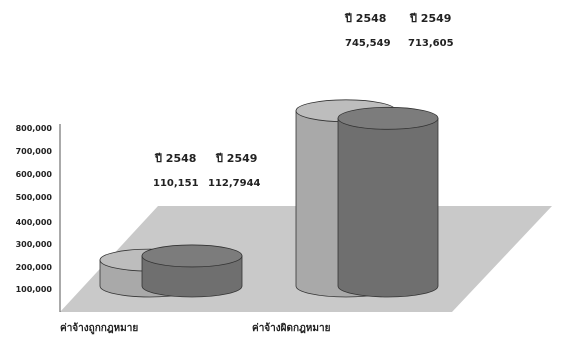 The width and height of the screenshot is (576, 344). What do you see at coordinates (365, 18) in the screenshot?
I see `year-label-2548-illegal: ปี 2548` at bounding box center [365, 18].